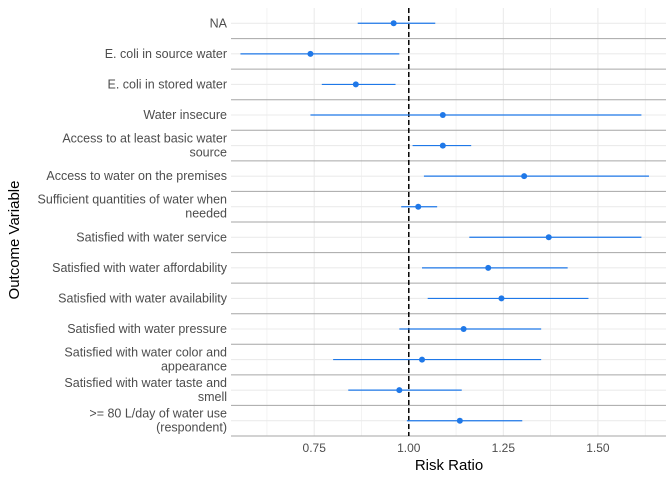 This screenshot has height=480, width=672. Describe the element at coordinates (145, 383) in the screenshot. I see `y-tick-label: Satisfied with water taste and` at that location.